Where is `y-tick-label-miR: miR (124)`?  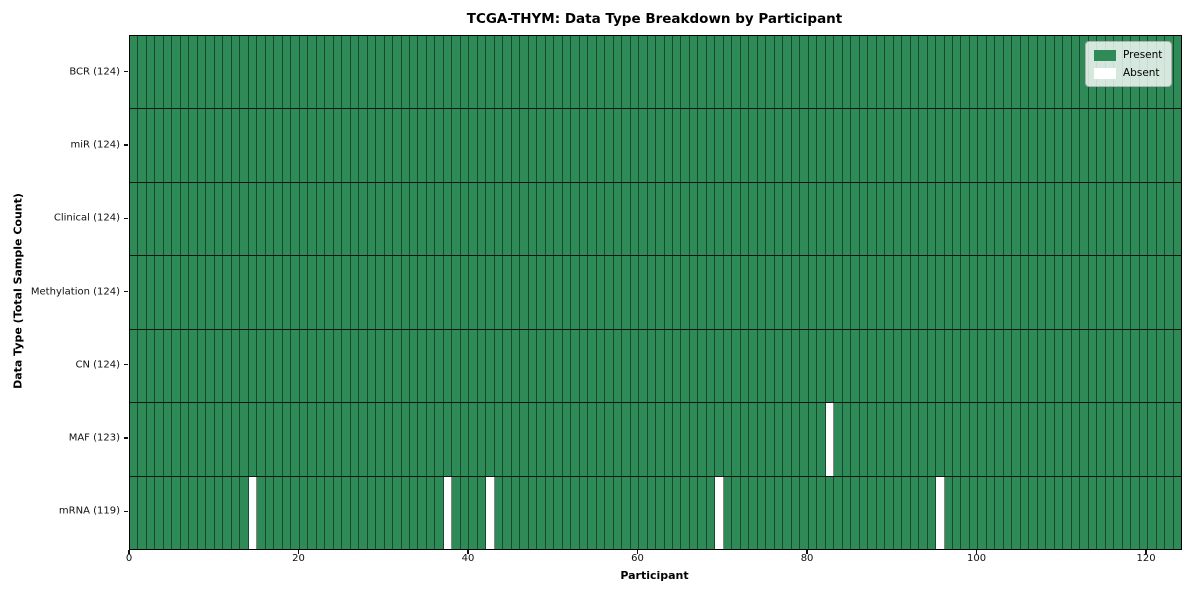
y-tick-label-miR: miR (124) is located at coordinates (95, 145).